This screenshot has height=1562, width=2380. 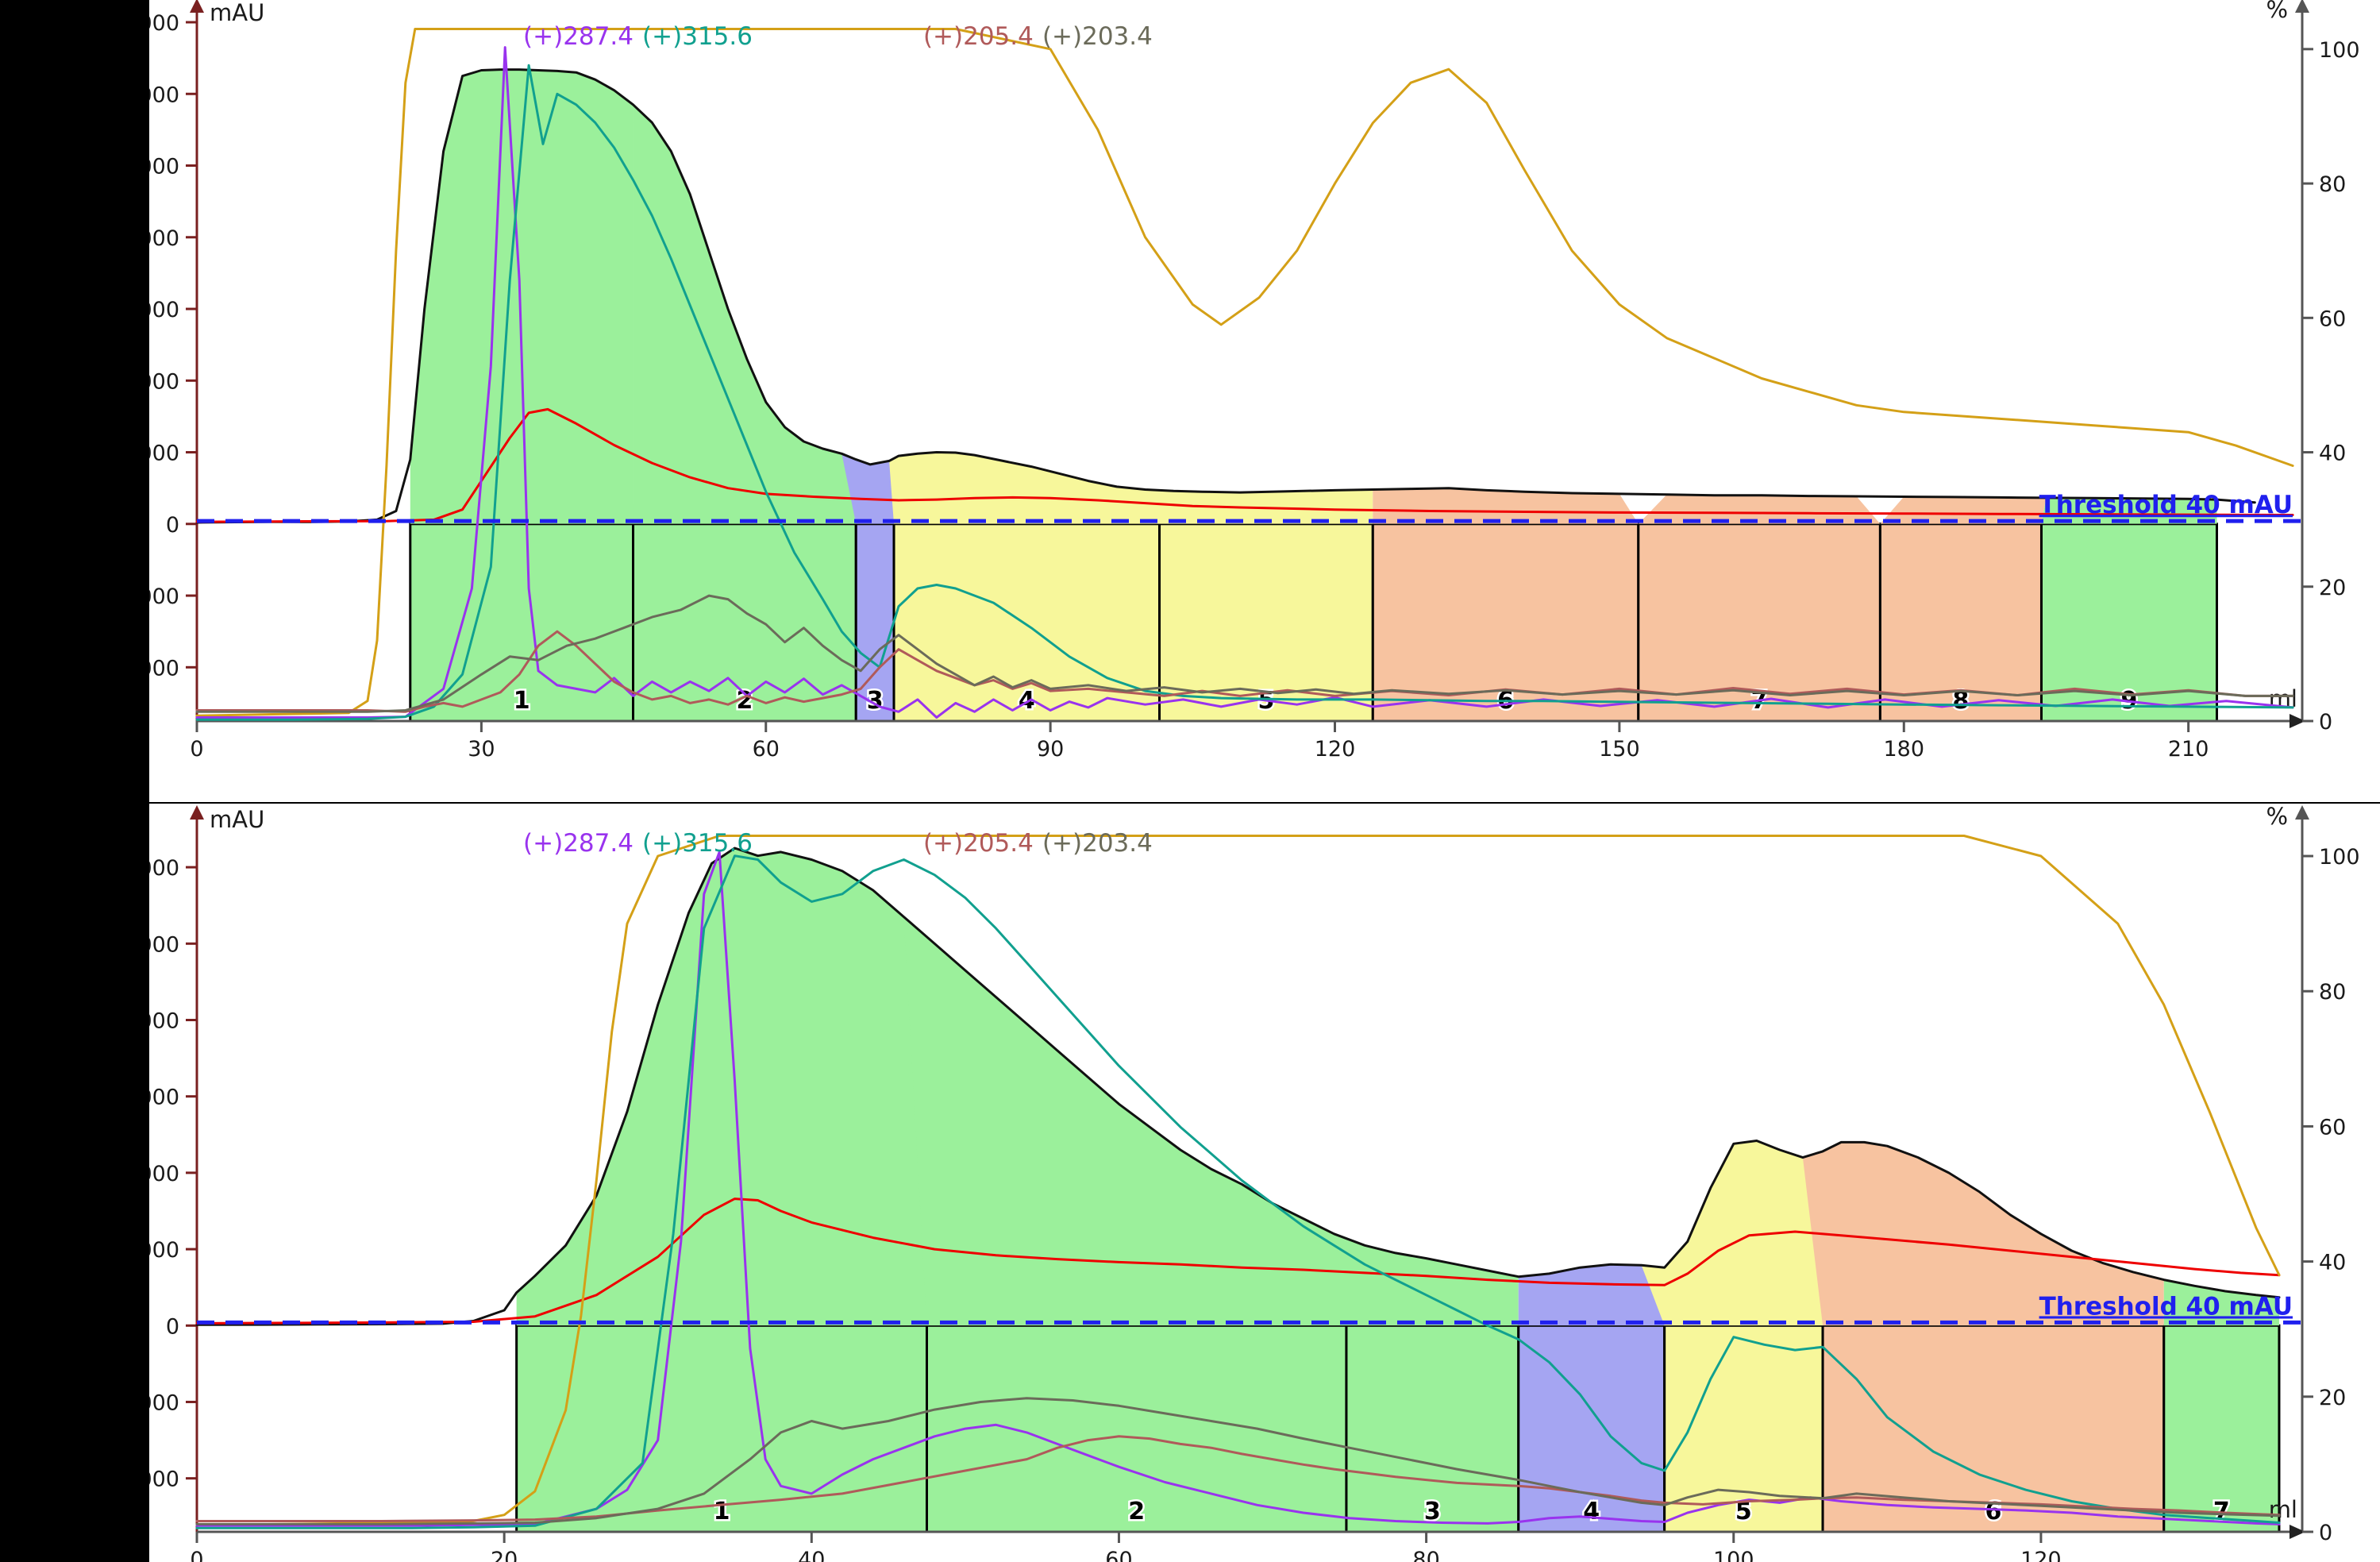 What do you see at coordinates (237, 819) in the screenshot?
I see `y-axis-title: mAU` at bounding box center [237, 819].